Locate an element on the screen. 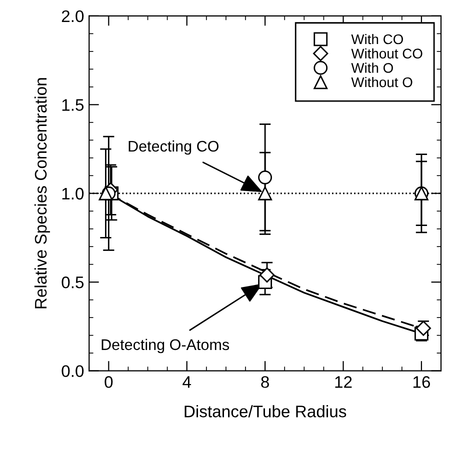 This screenshot has height=455, width=457. y-tick-label: 0.0 is located at coordinates (73, 371).